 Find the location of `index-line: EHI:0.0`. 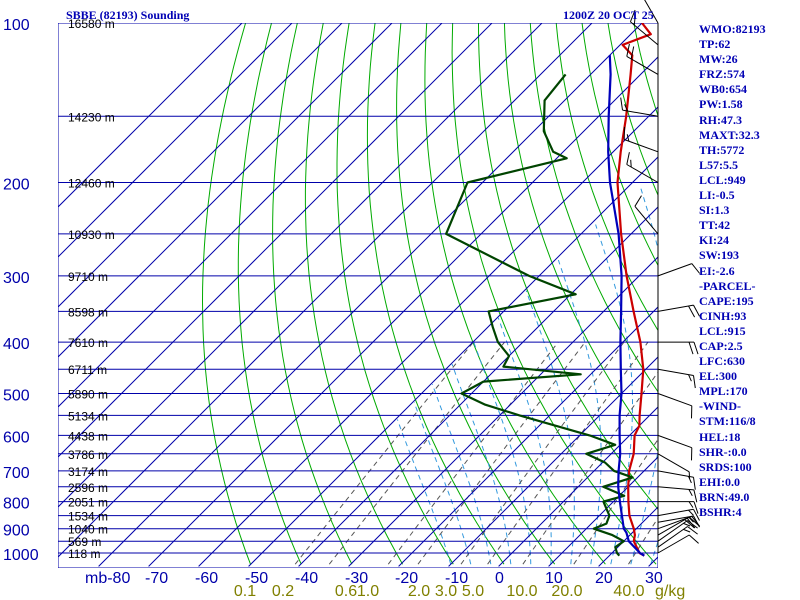

index-line: EHI:0.0 is located at coordinates (720, 481).